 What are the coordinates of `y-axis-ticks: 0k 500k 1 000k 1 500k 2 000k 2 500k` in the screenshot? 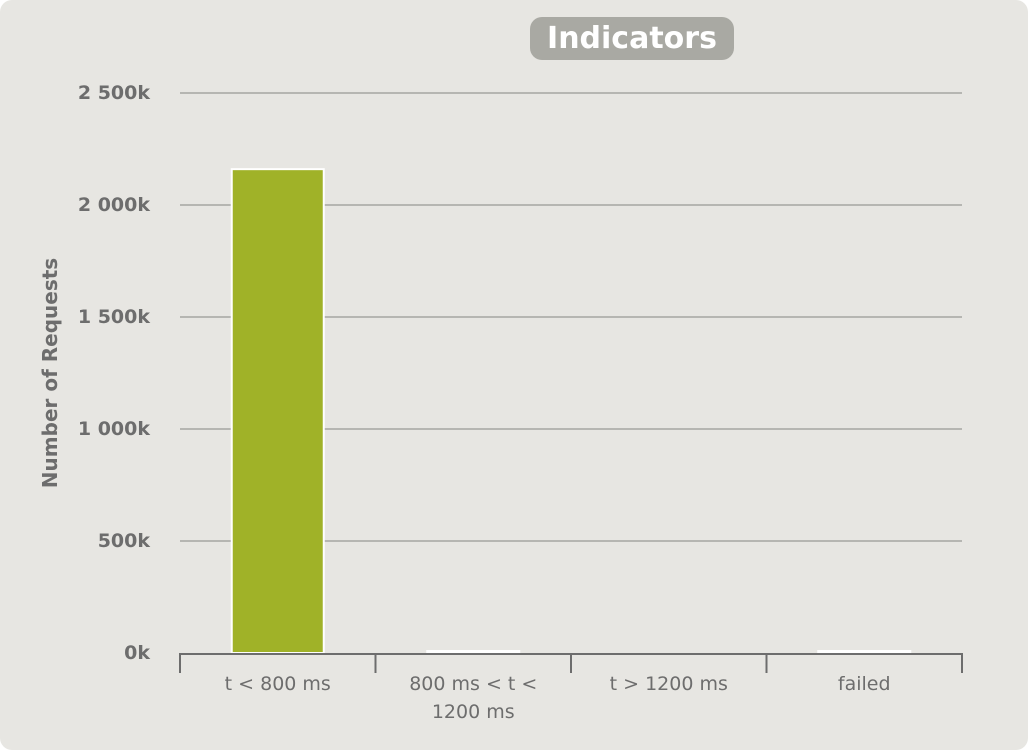 It's located at (114, 373).